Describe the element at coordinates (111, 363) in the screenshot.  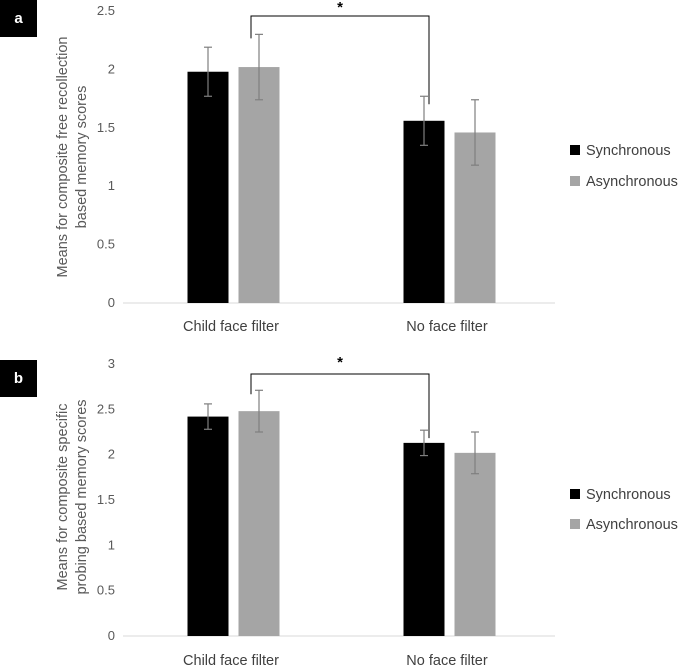
I see `y-tick-label: 3` at that location.